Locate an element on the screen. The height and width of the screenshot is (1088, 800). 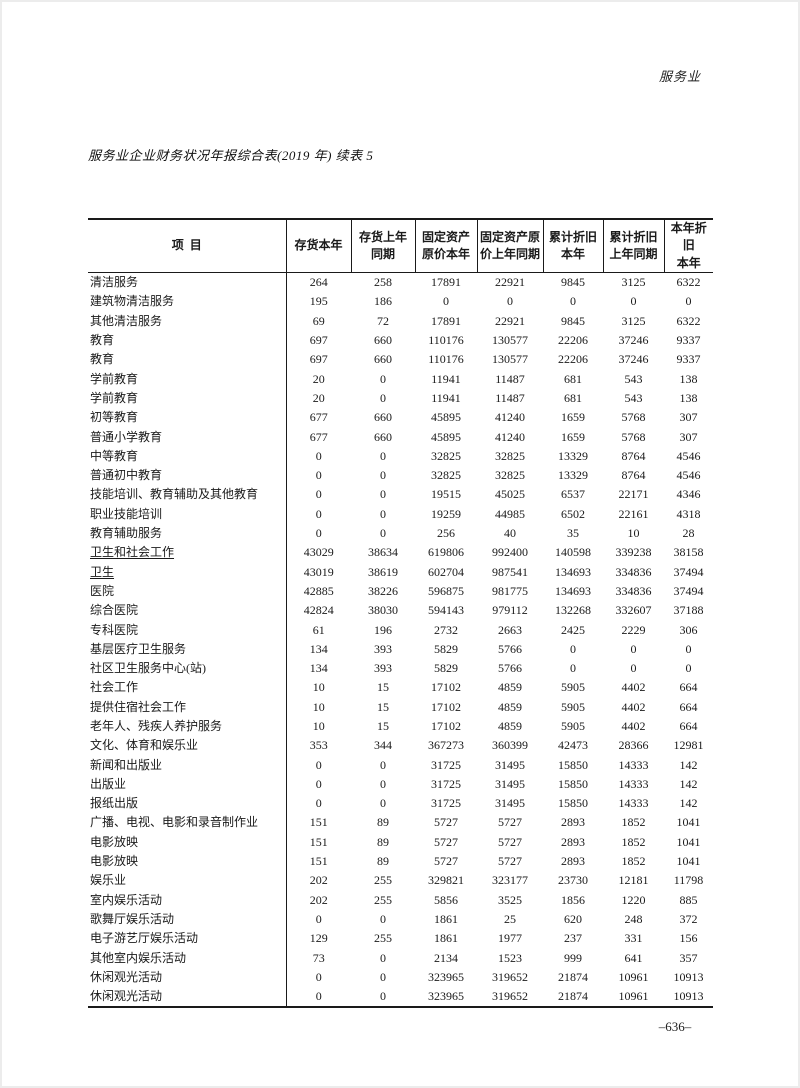
cell-value: 15 is located at coordinates (383, 726).